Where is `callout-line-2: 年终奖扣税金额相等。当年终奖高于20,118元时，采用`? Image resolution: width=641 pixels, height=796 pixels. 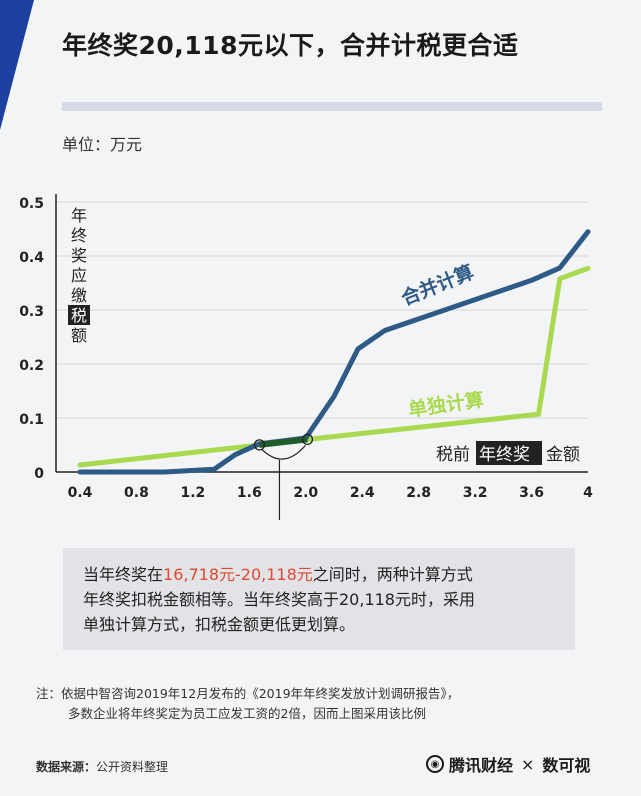 callout-line-2: 年终奖扣税金额相等。当年终奖高于20,118元时，采用 is located at coordinates (279, 599).